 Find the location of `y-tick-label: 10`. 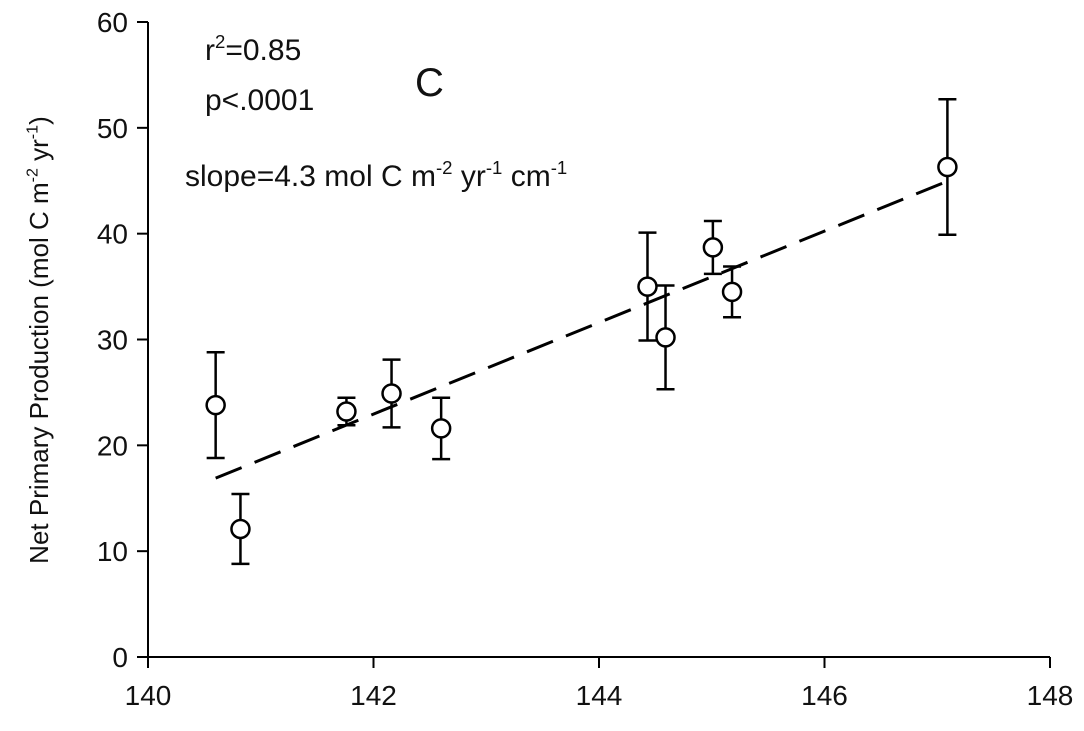

y-tick-label: 10 is located at coordinates (112, 551).